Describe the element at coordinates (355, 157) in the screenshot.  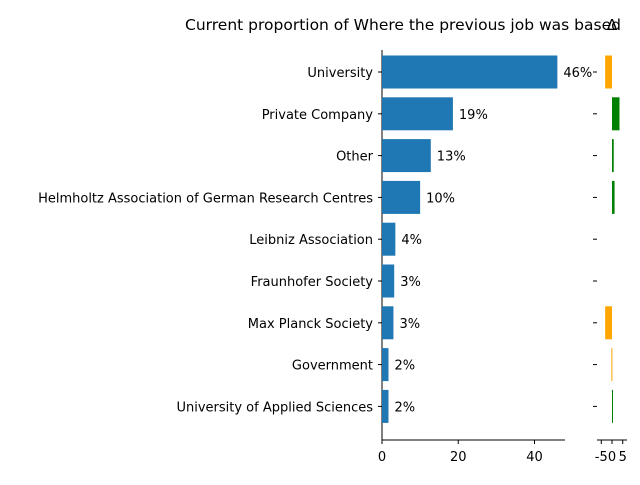
I see `y-tick-label: Other` at that location.